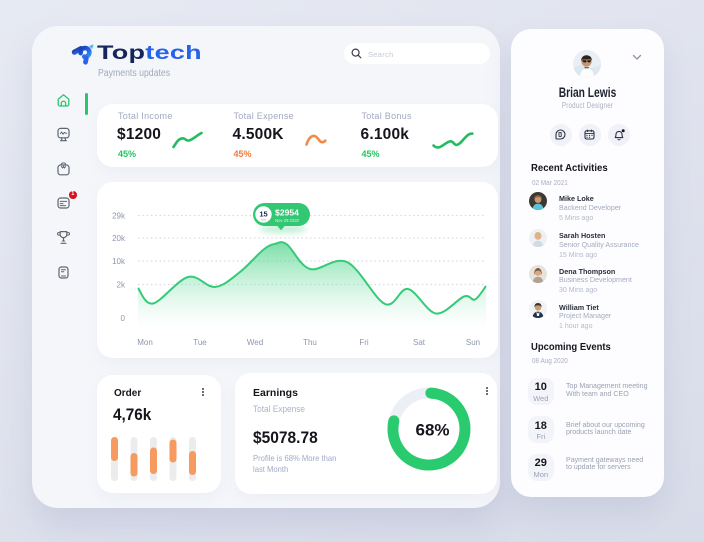 The image size is (704, 542). What do you see at coordinates (263, 214) in the screenshot?
I see `svg-text: 15` at bounding box center [263, 214].